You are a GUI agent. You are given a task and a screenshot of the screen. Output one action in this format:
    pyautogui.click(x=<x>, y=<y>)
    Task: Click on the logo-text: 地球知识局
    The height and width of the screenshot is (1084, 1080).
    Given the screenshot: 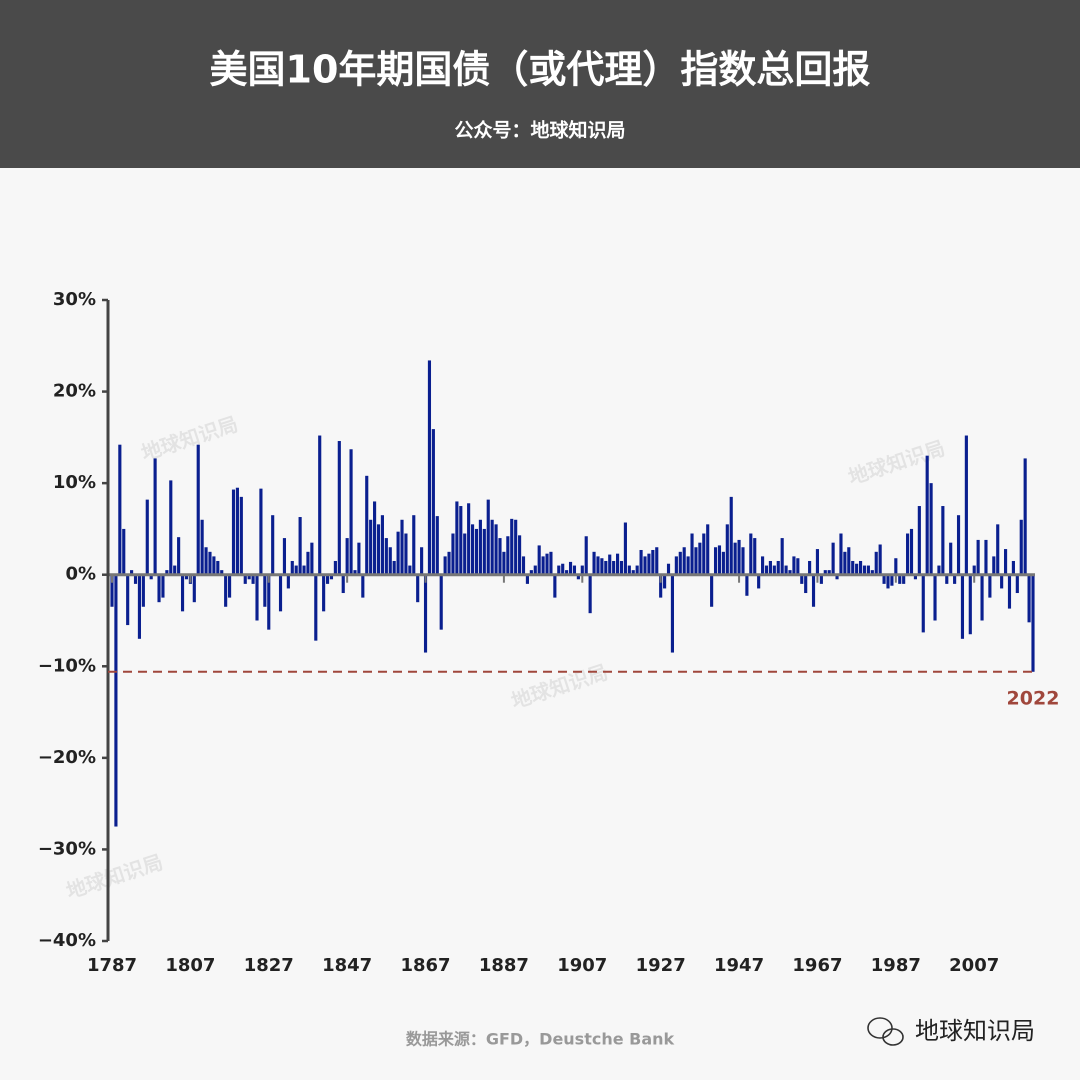 What is the action you would take?
    pyautogui.click(x=975, y=1031)
    